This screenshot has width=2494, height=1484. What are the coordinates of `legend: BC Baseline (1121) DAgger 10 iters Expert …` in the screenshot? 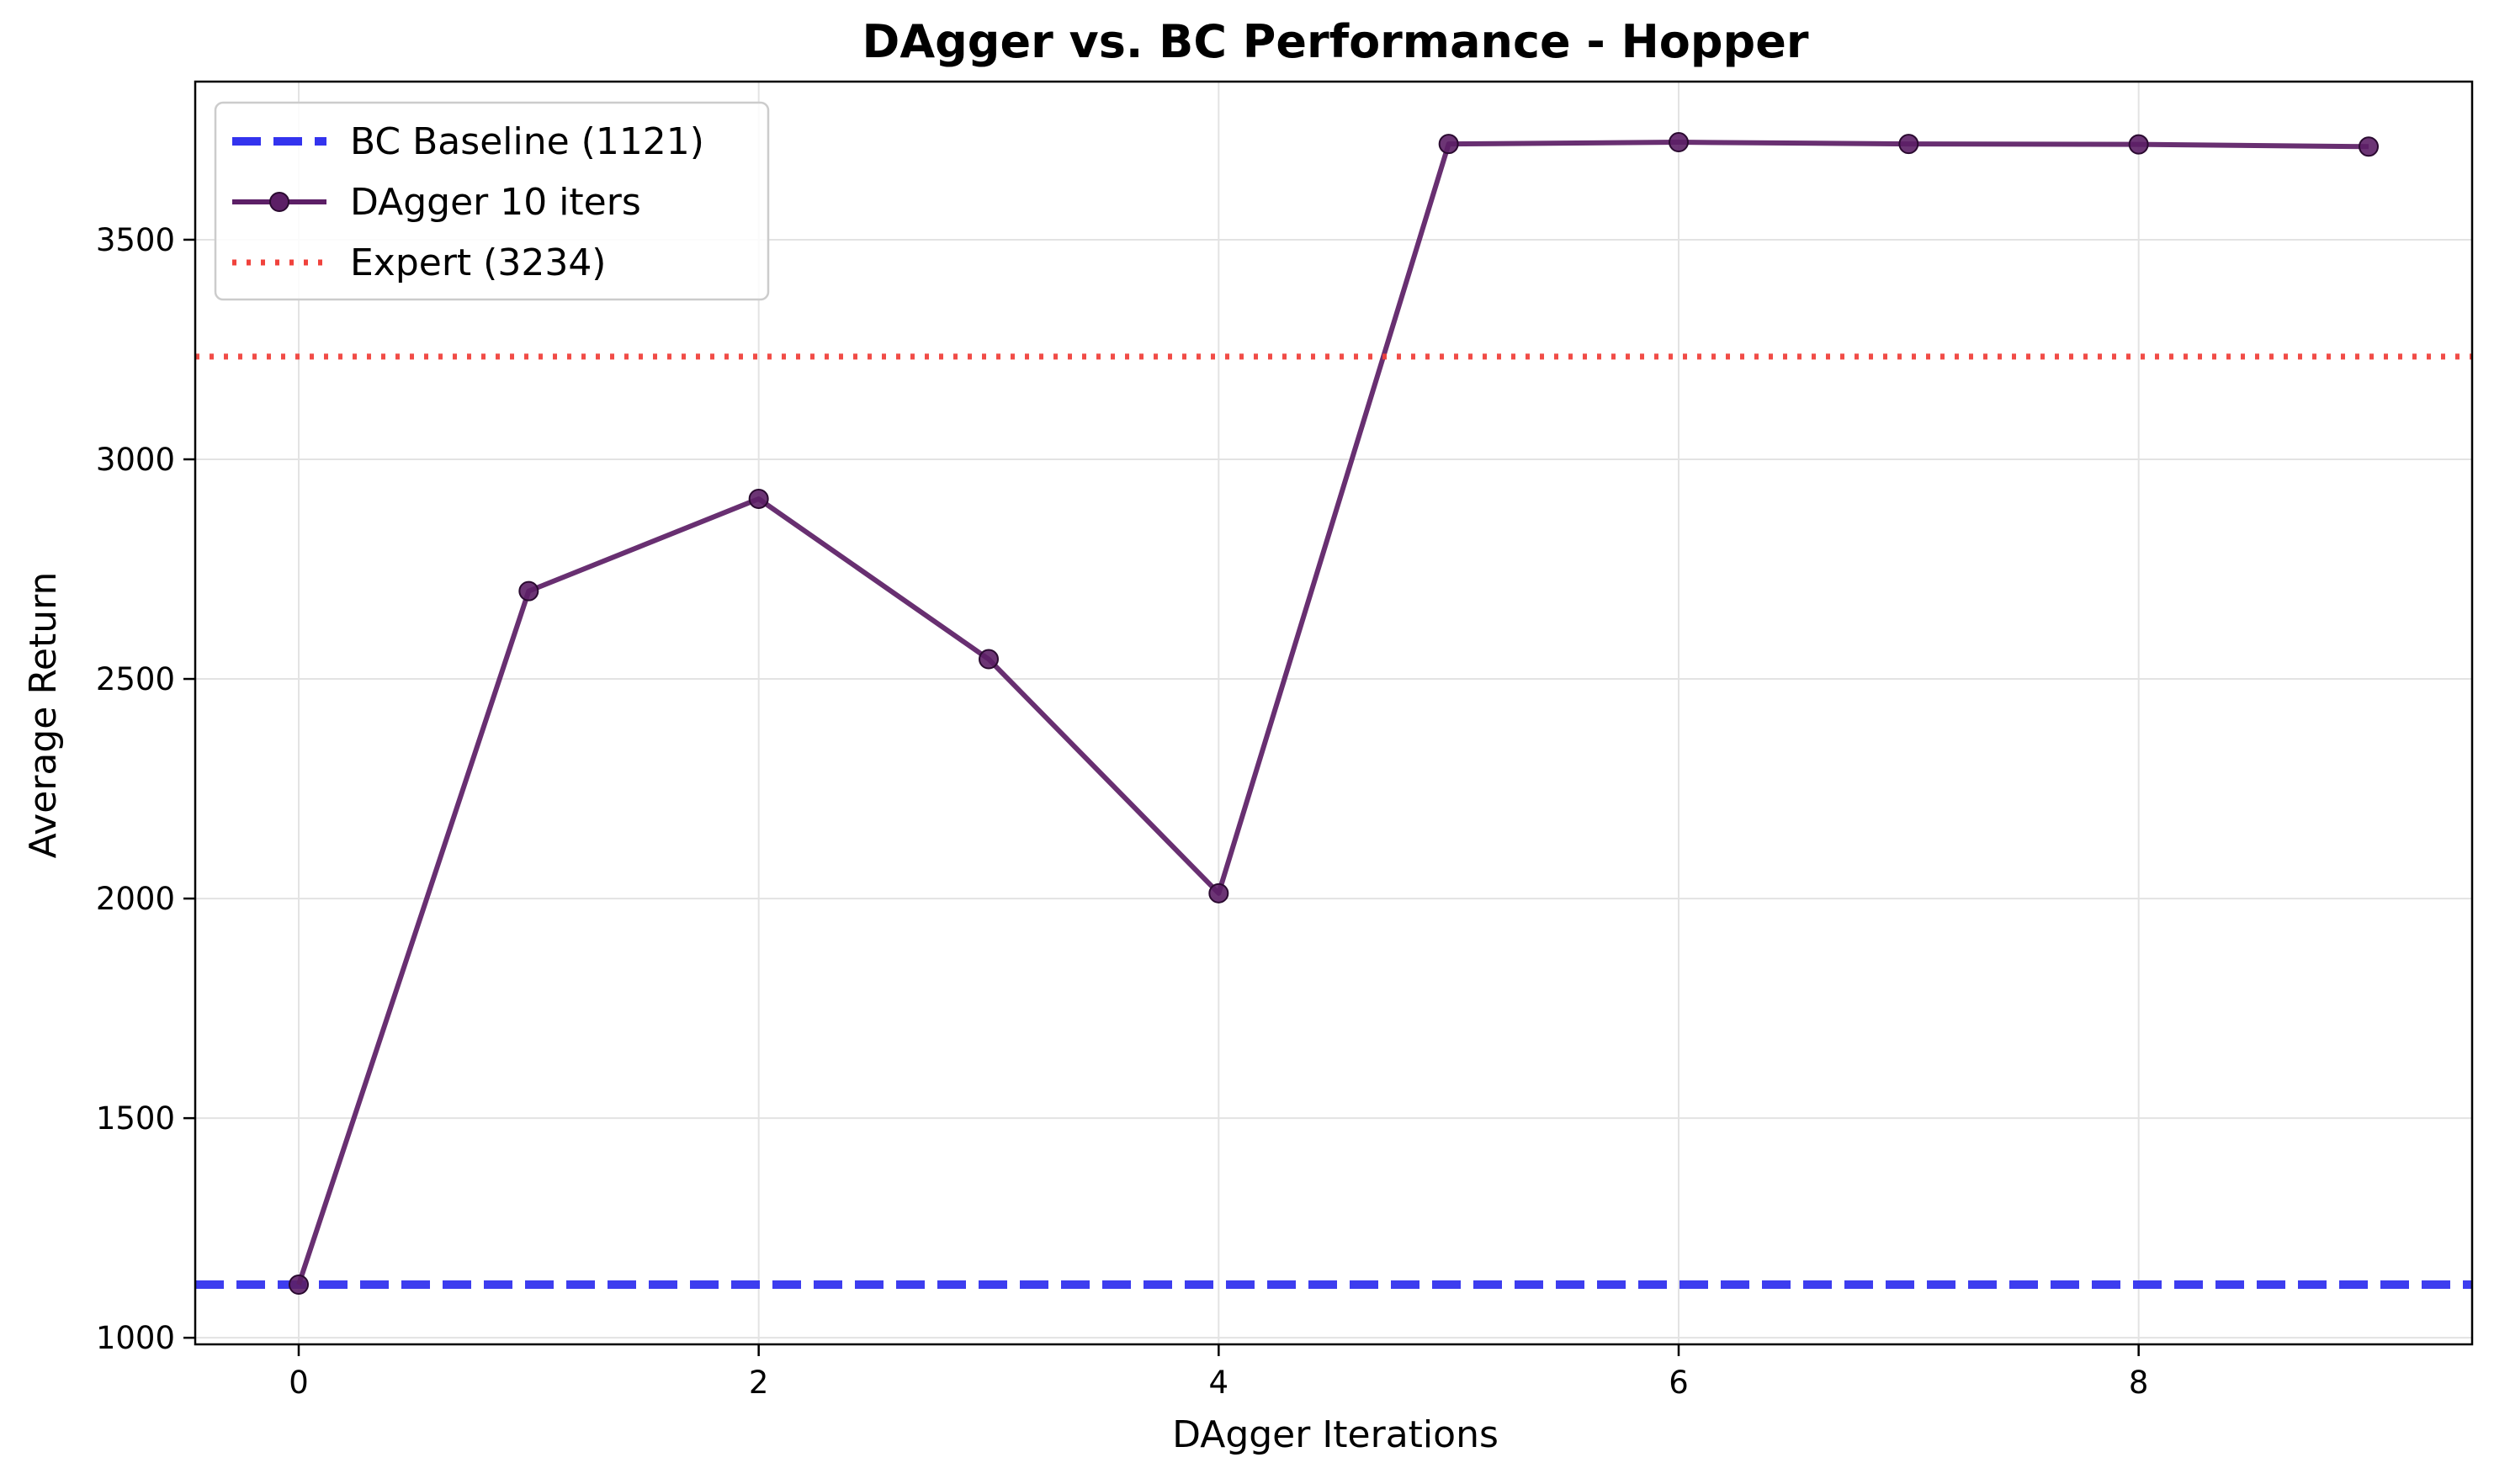 It's located at (492, 201).